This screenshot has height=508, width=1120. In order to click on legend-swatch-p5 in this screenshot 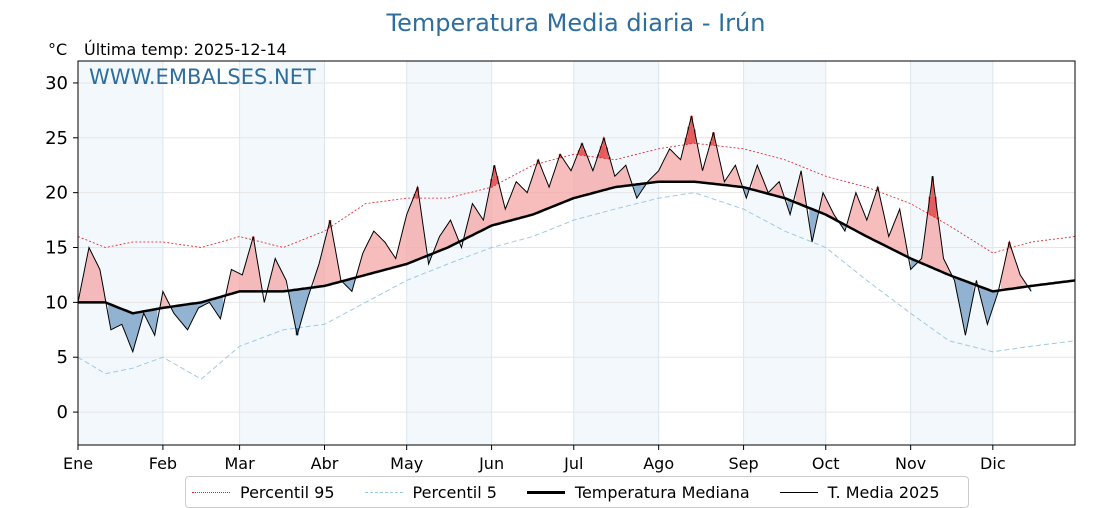, I will do `click(383, 492)`.